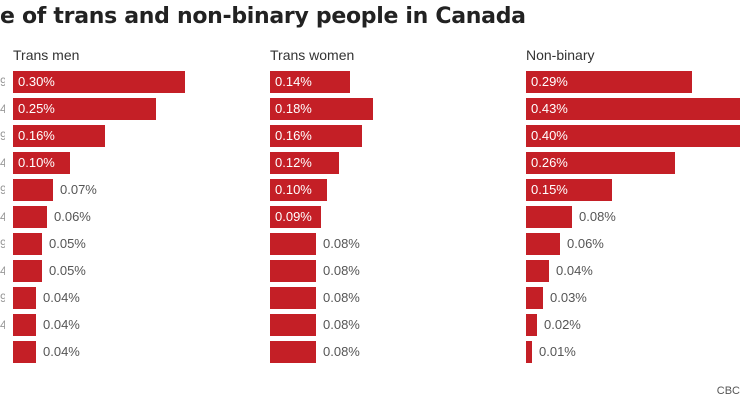 This screenshot has height=416, width=740. I want to click on bar-value-label: 0.09%, so click(293, 216).